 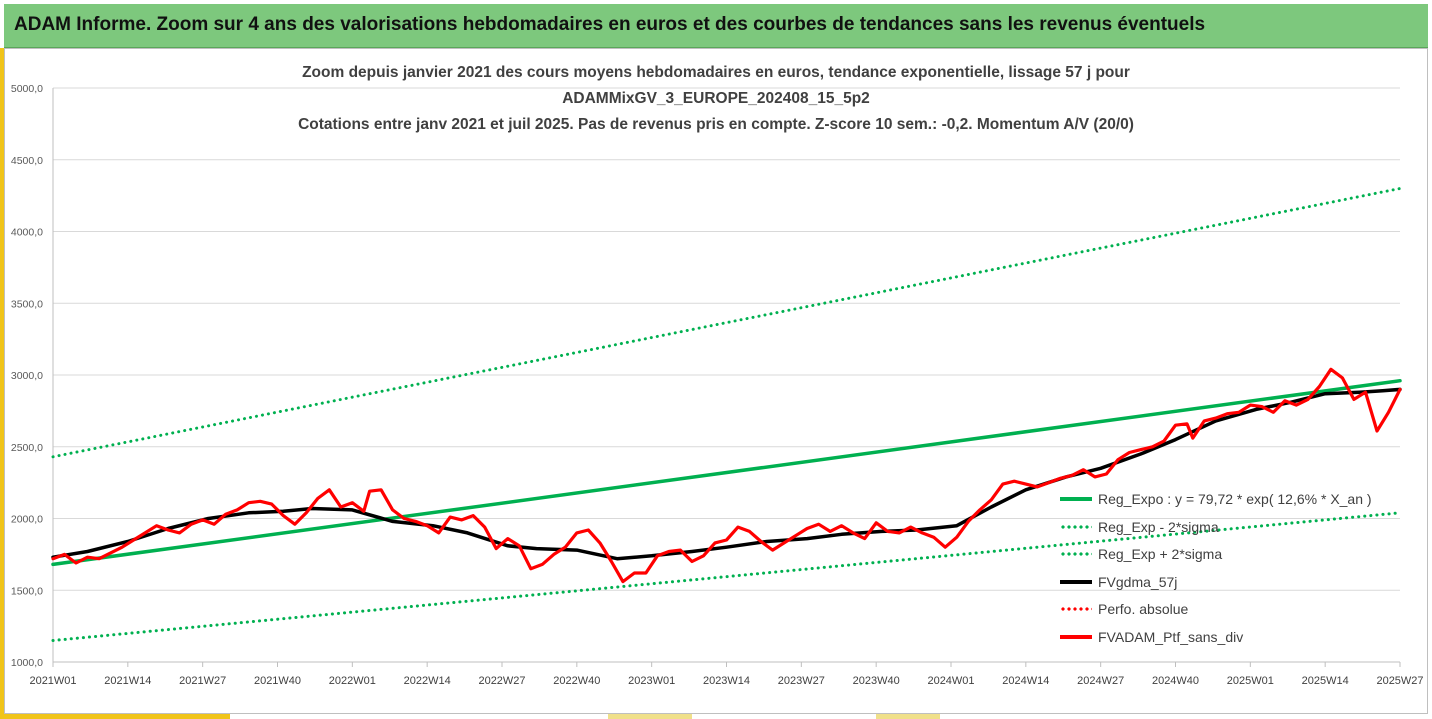 What do you see at coordinates (427, 681) in the screenshot?
I see `x-tick-label: 2022W14` at bounding box center [427, 681].